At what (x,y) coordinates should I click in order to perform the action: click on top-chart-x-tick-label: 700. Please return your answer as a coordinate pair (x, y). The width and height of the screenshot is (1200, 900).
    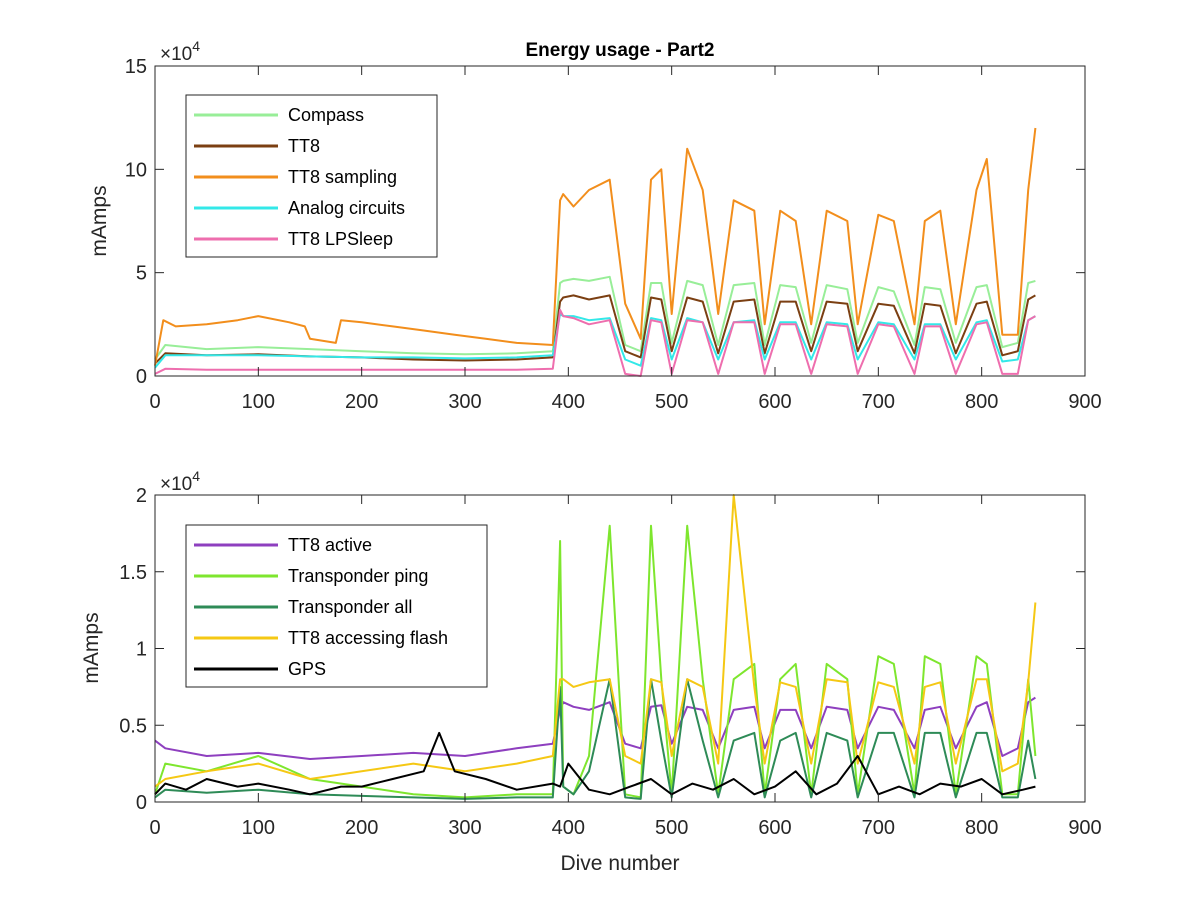
    Looking at the image, I should click on (878, 402).